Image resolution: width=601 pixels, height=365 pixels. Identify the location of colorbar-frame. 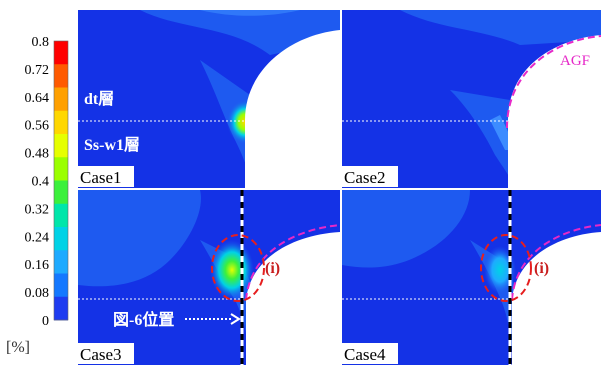
(61, 180).